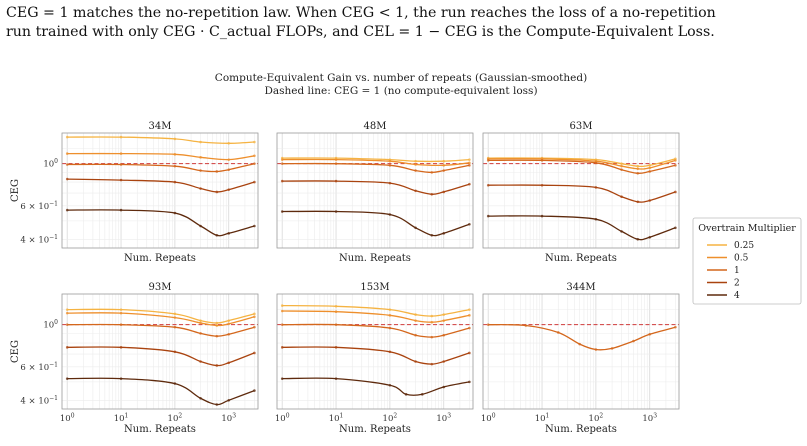  What do you see at coordinates (39, 367) in the screenshot?
I see `y-tick-label: 6 × 10⁻¹` at bounding box center [39, 367].